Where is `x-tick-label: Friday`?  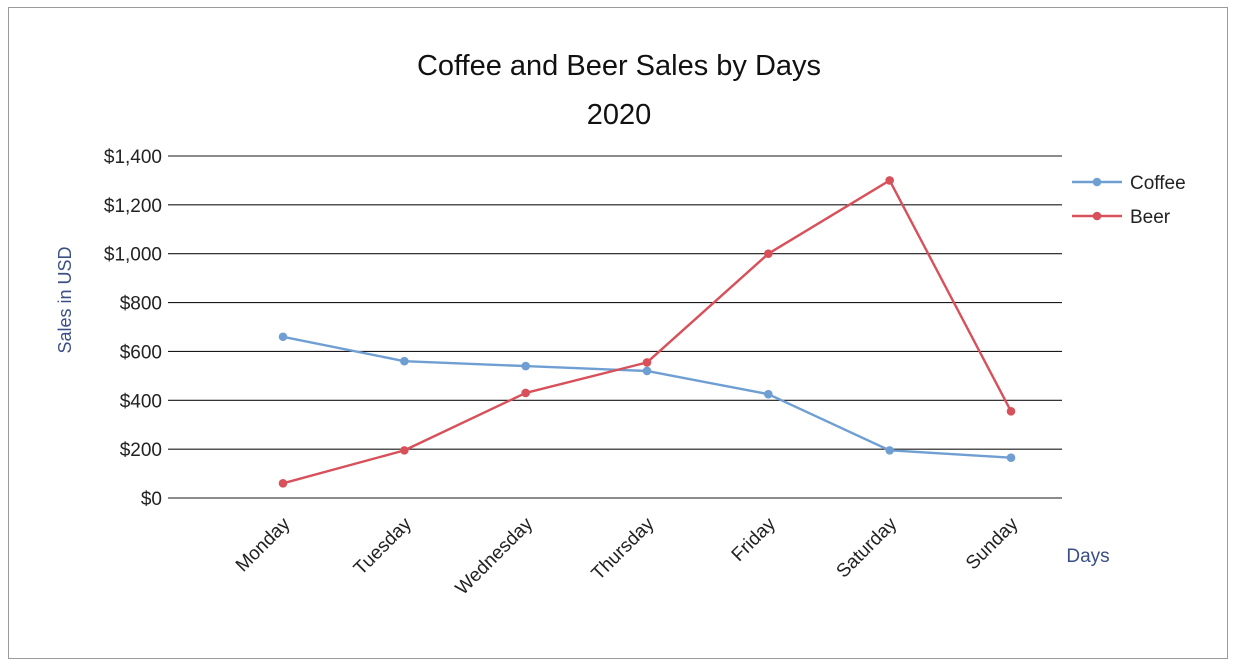 x-tick-label: Friday is located at coordinates (754, 539).